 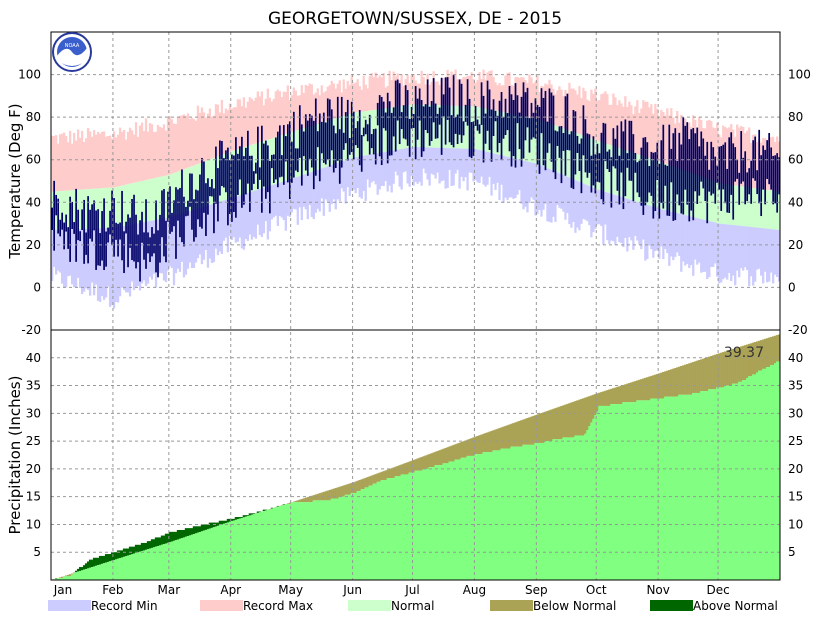 What do you see at coordinates (411, 590) in the screenshot?
I see `month-tick-label: Jul` at bounding box center [411, 590].